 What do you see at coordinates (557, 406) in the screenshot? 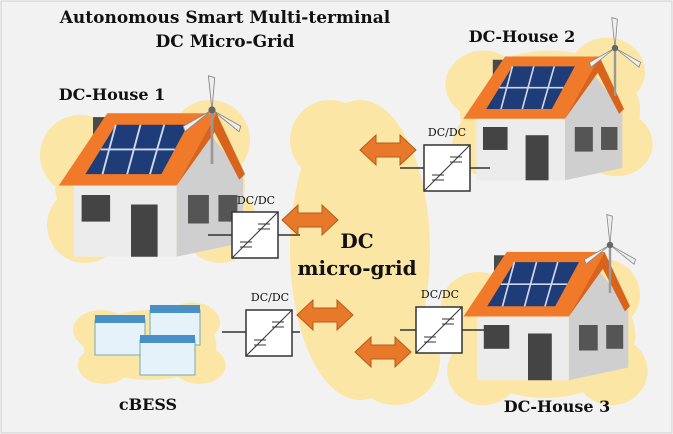
I see `node-label: DC-House 3` at bounding box center [557, 406].